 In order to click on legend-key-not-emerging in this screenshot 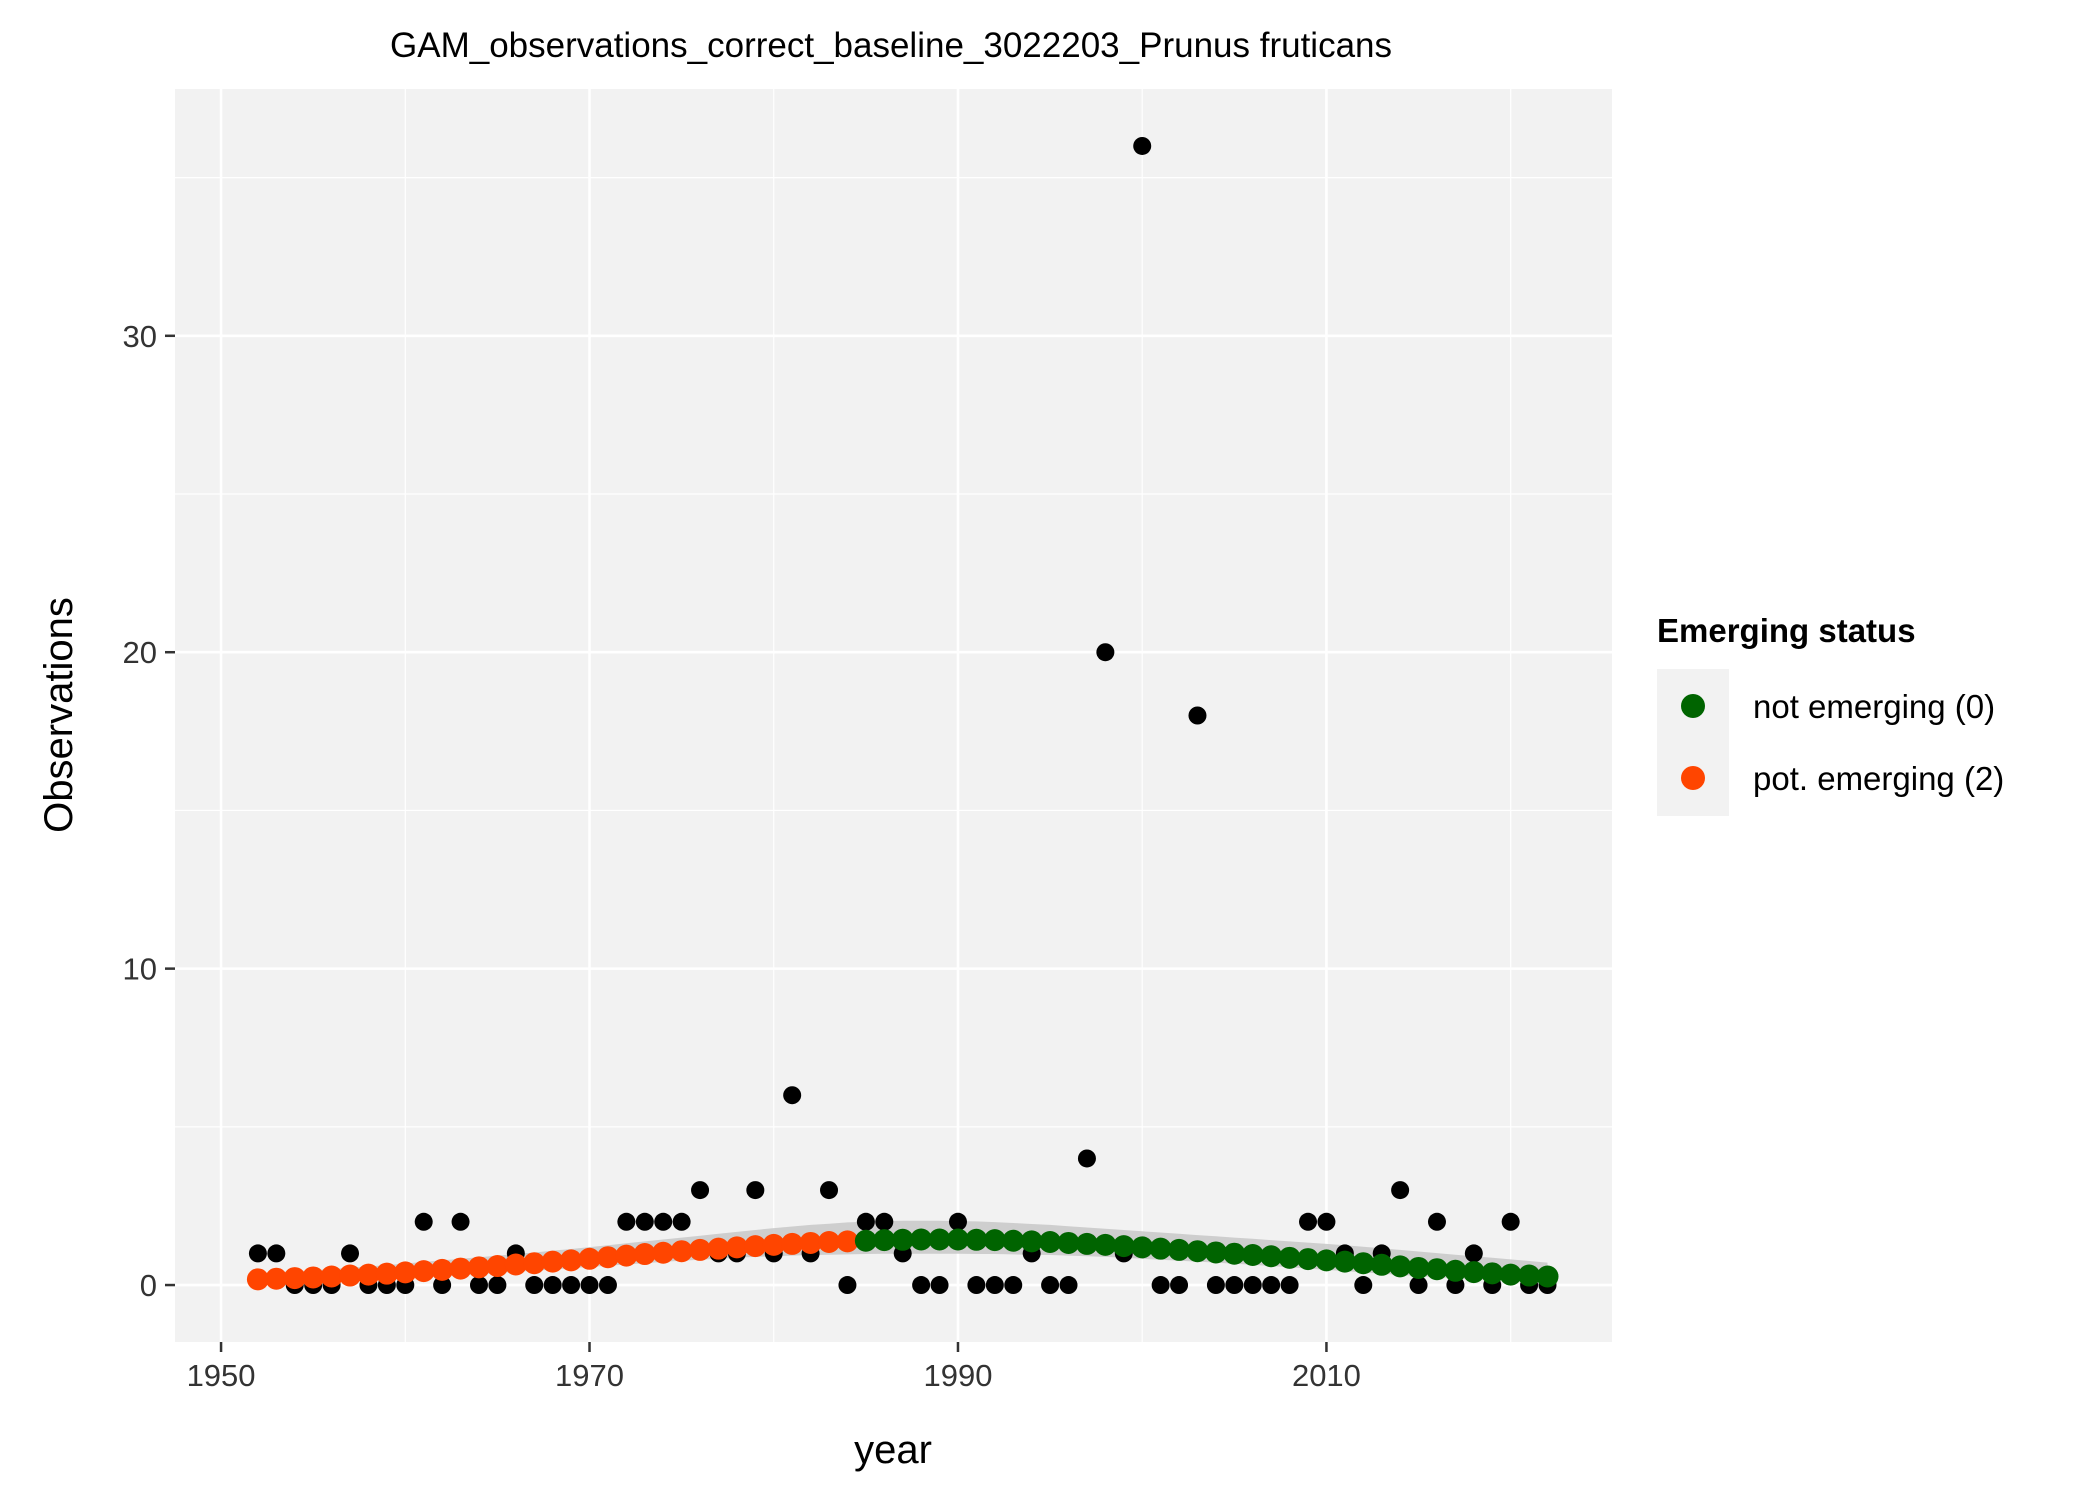, I will do `click(1693, 706)`.